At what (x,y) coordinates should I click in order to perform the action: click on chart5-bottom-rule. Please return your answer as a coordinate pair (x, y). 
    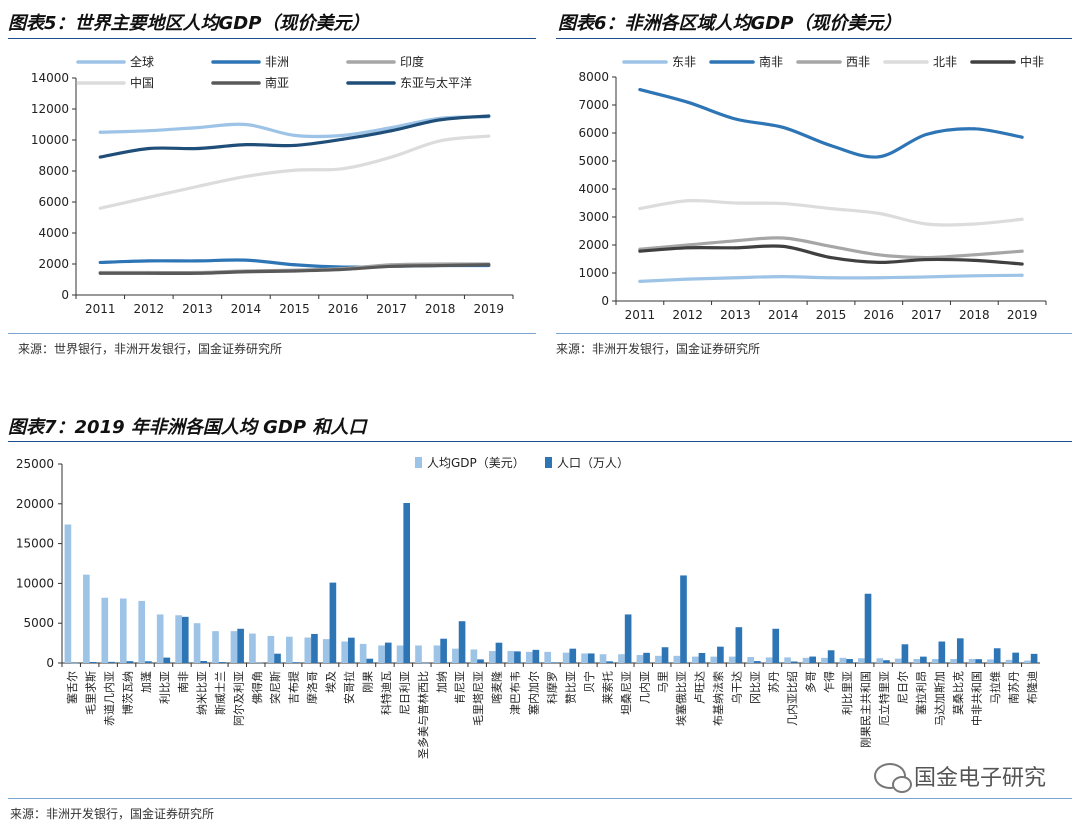
    Looking at the image, I should click on (272, 333).